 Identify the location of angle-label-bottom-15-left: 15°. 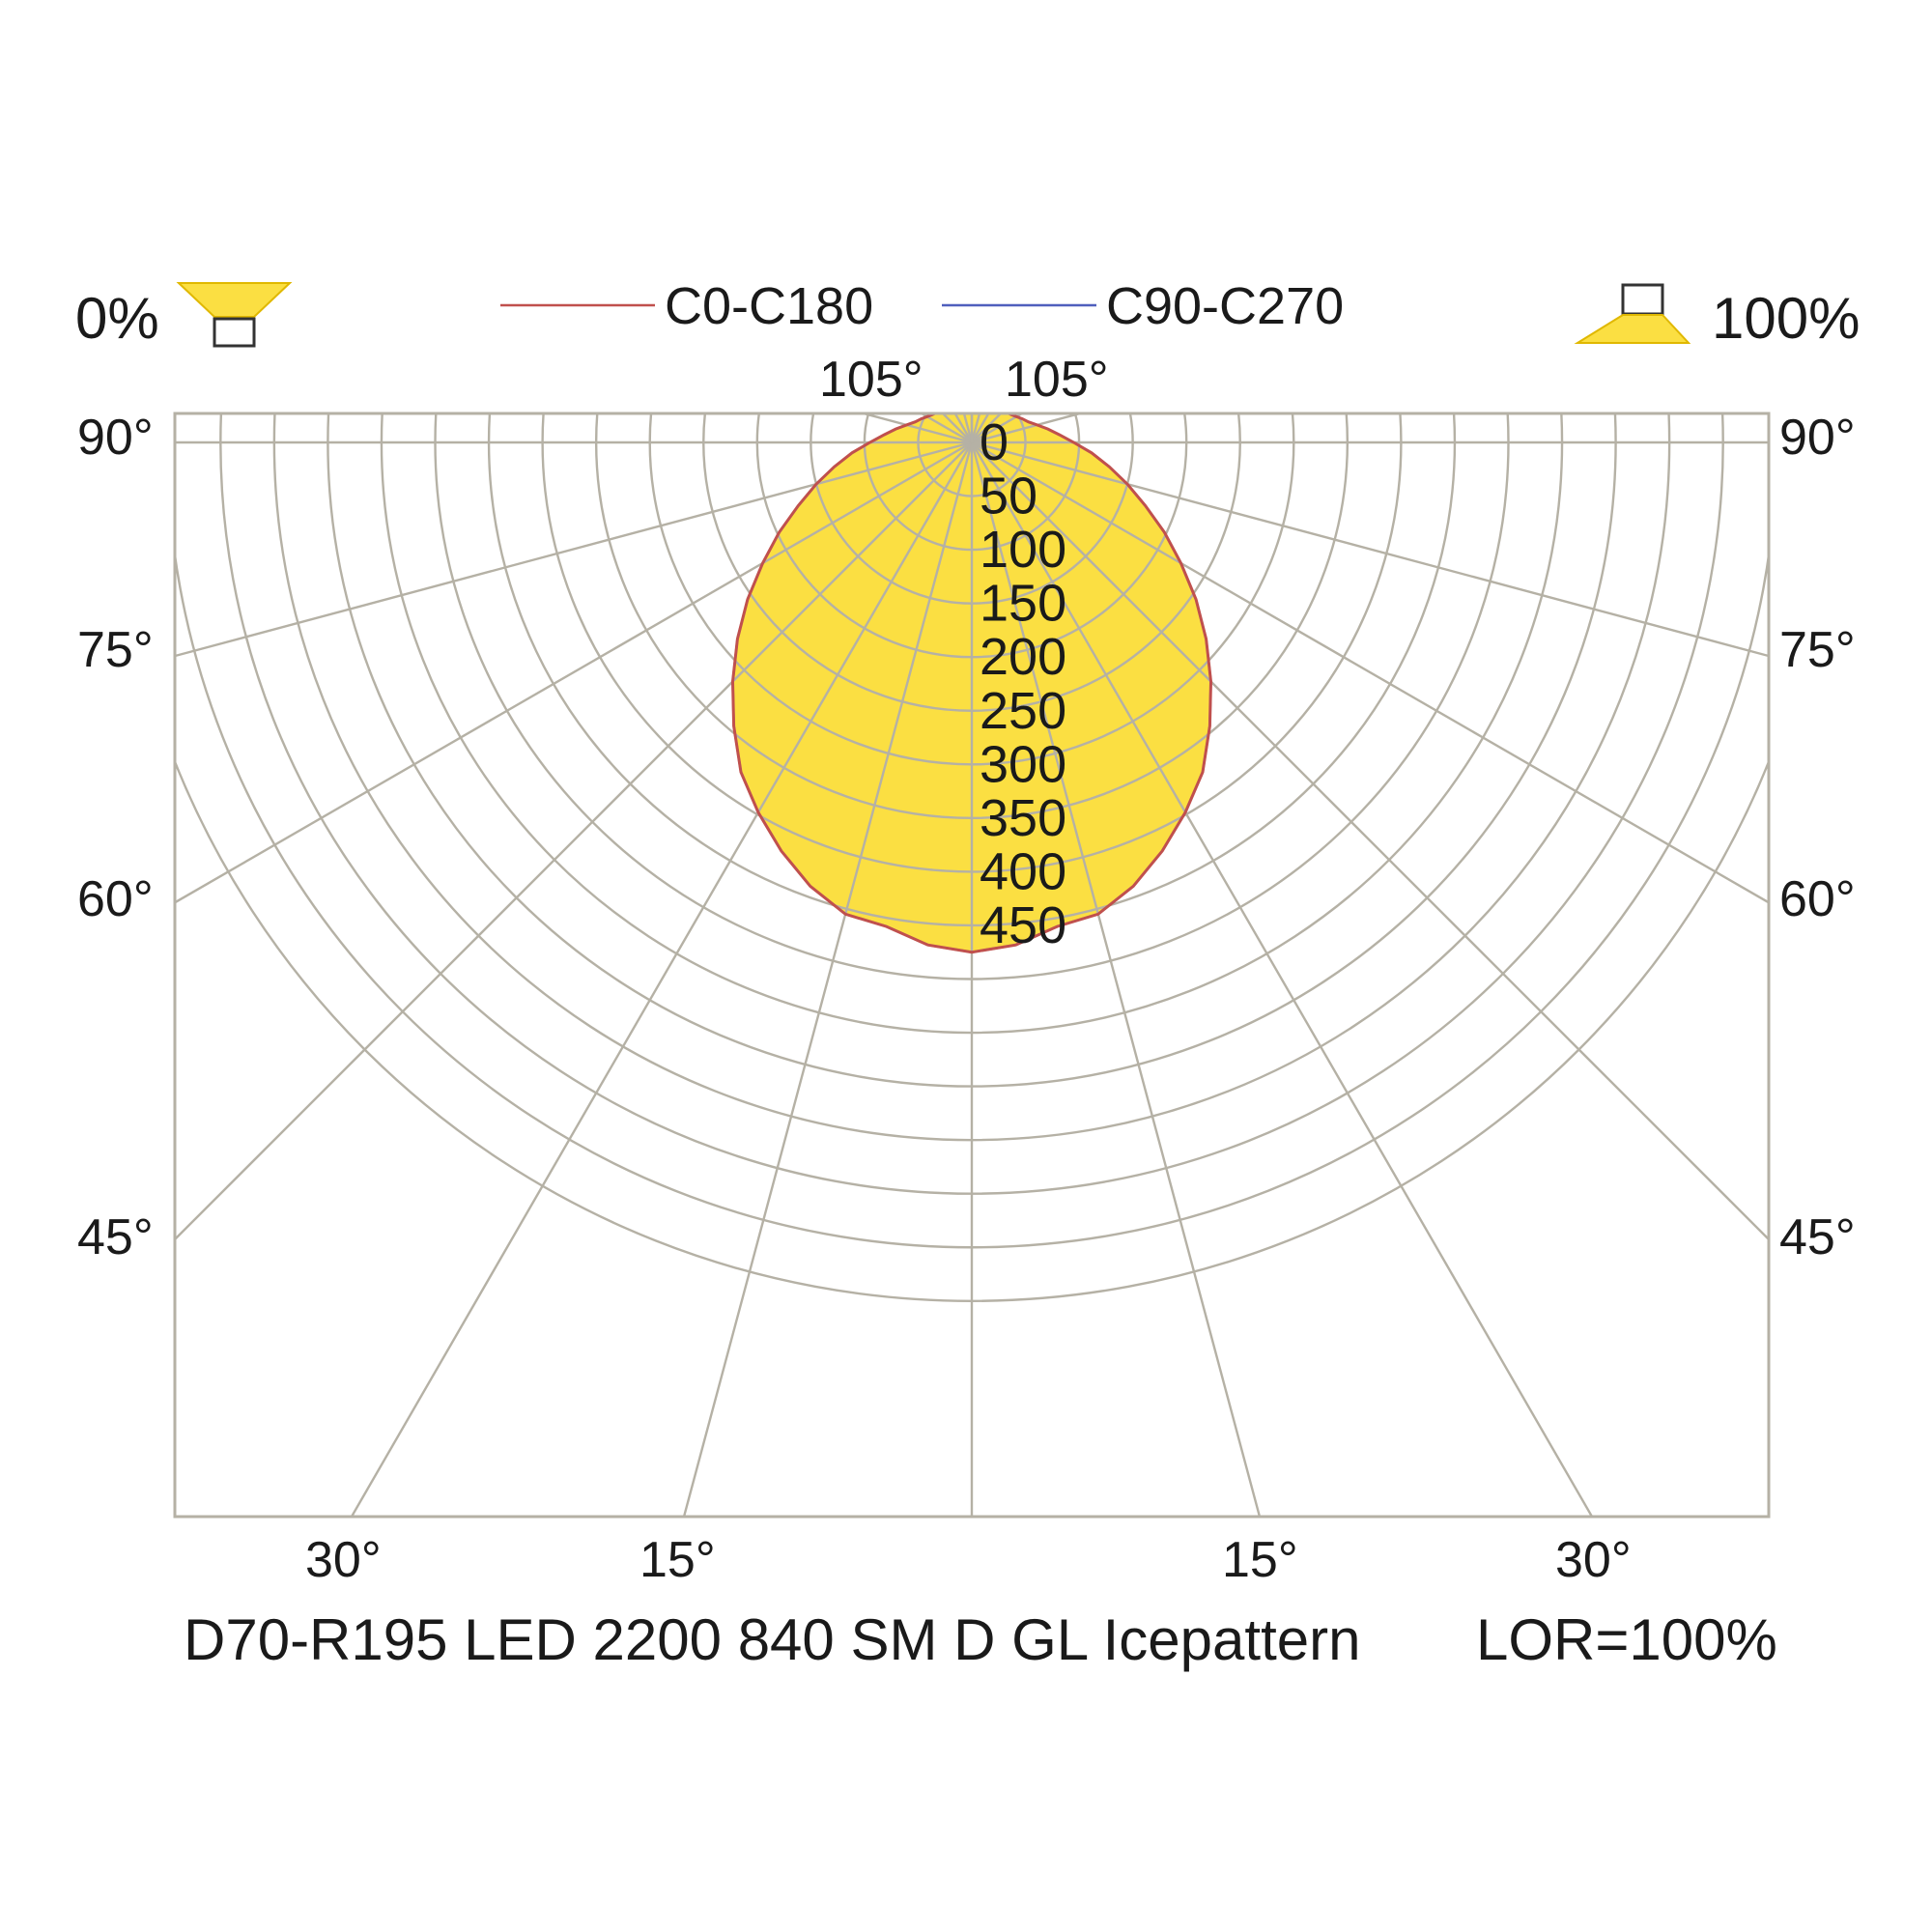
(677, 1560).